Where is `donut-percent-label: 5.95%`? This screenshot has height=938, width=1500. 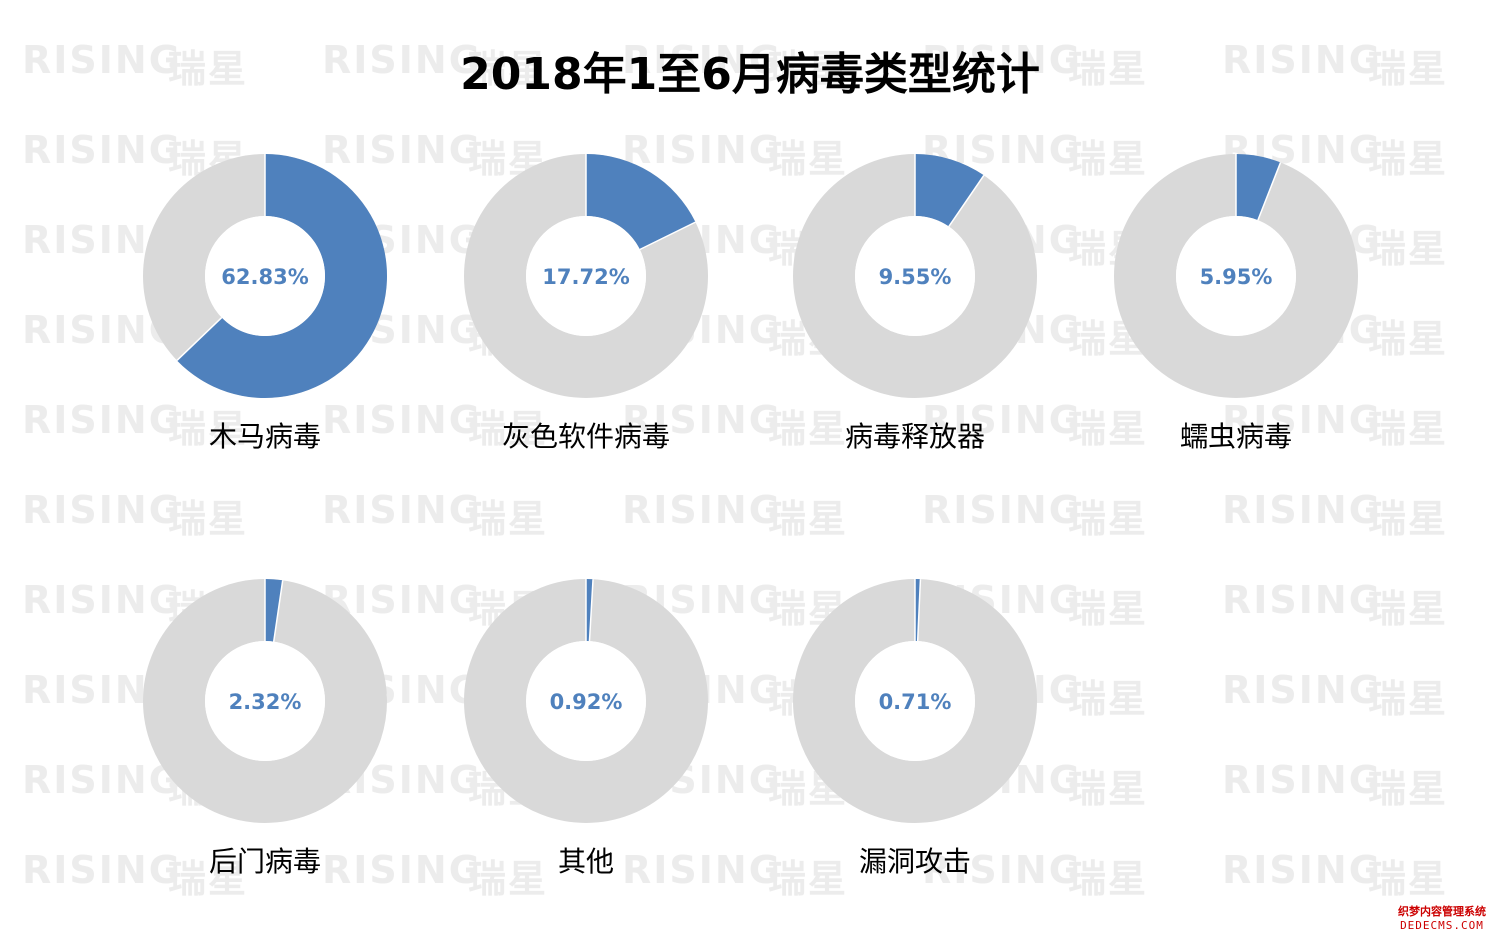
donut-percent-label: 5.95% is located at coordinates (1236, 277).